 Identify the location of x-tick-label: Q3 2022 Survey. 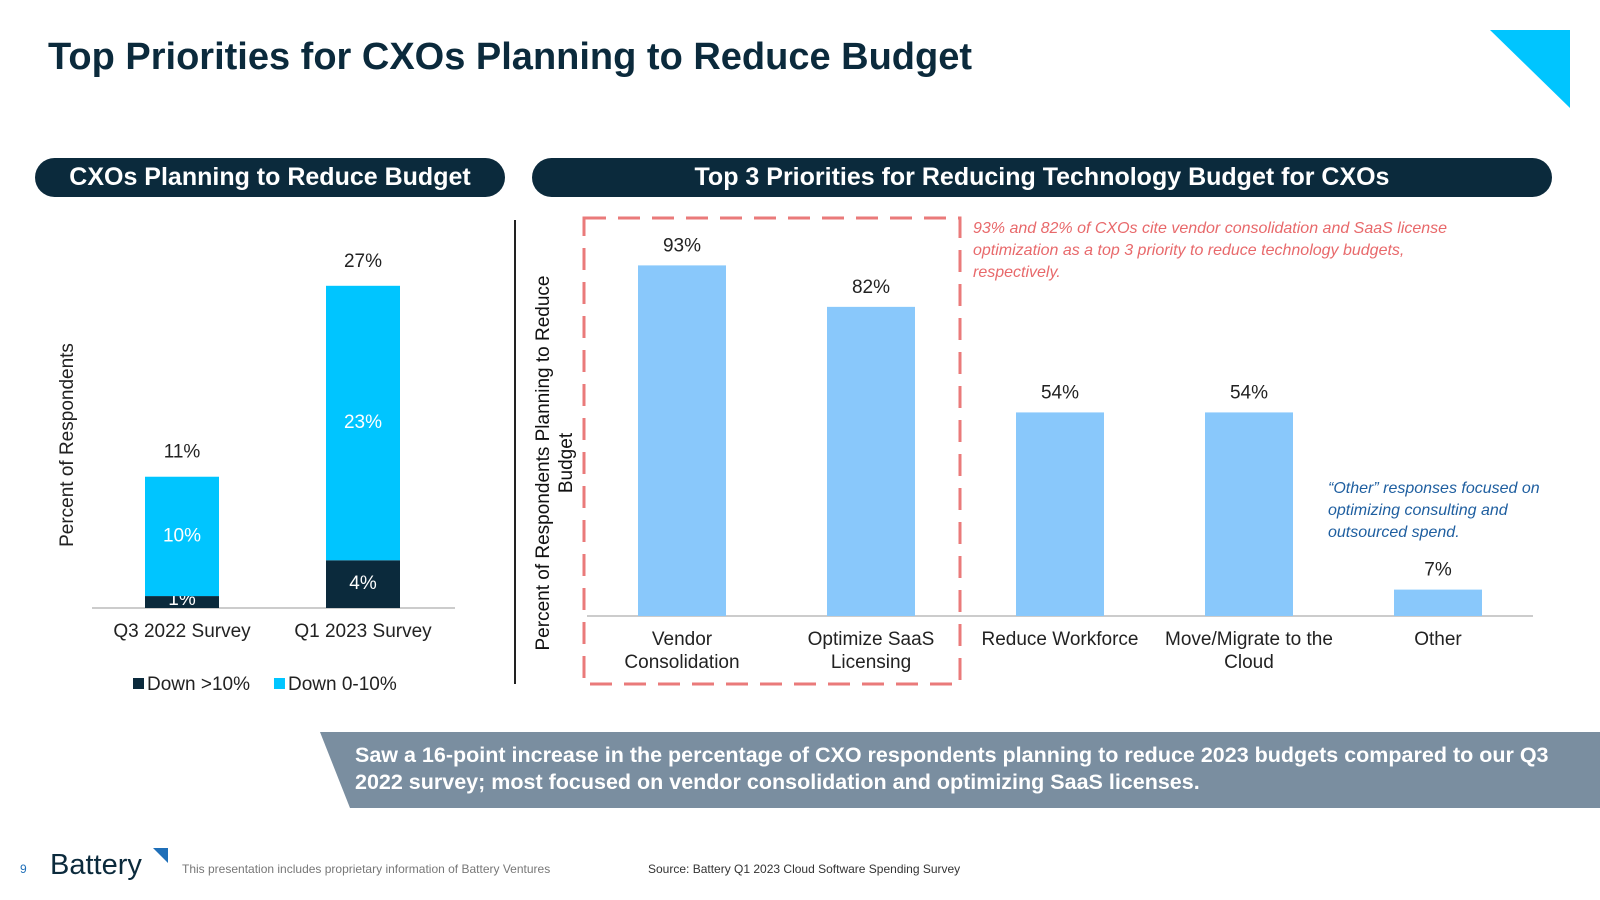
(182, 631).